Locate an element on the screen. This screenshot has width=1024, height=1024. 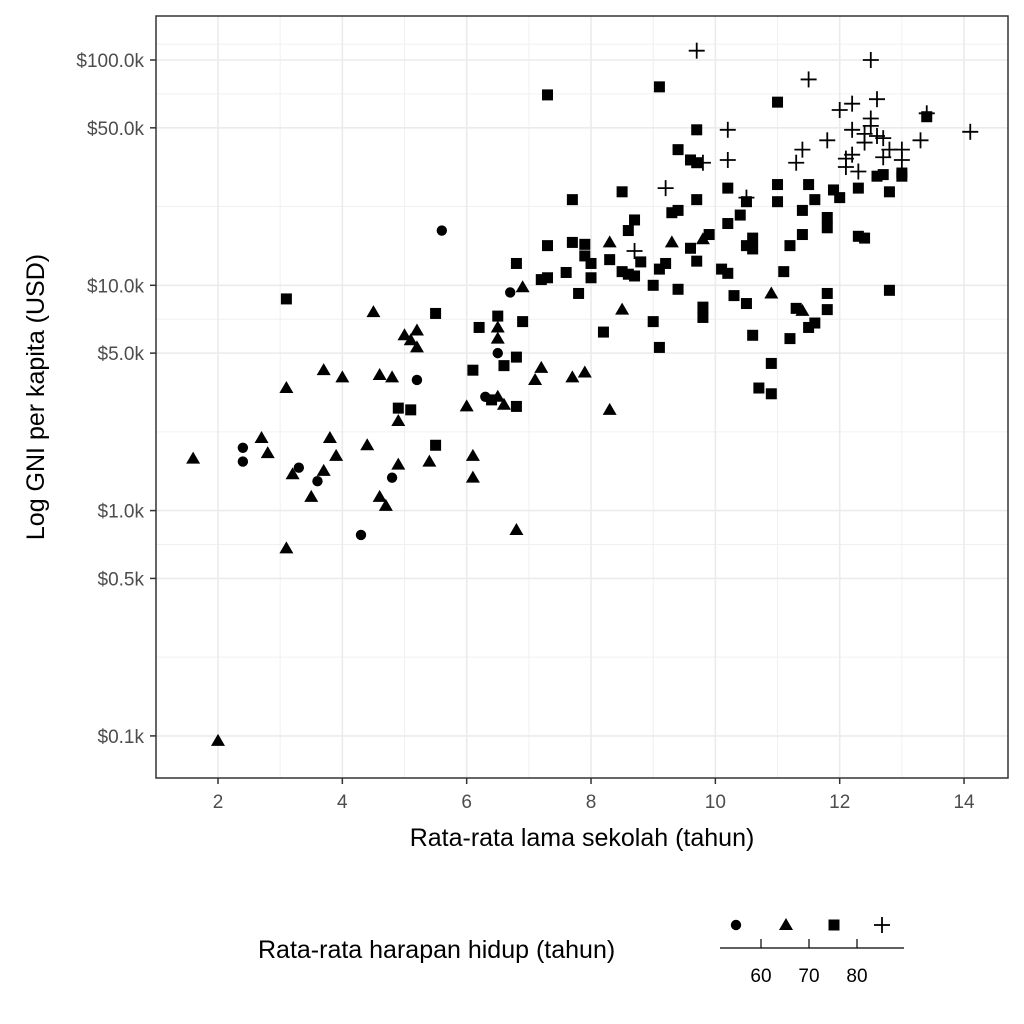
legend-square-icon is located at coordinates (834, 925).